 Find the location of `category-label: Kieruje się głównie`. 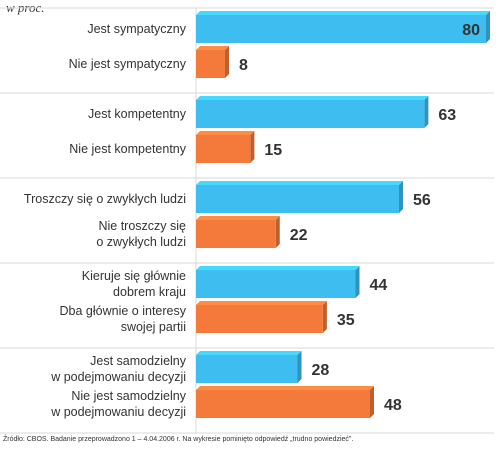

category-label: Kieruje się głównie is located at coordinates (134, 276).